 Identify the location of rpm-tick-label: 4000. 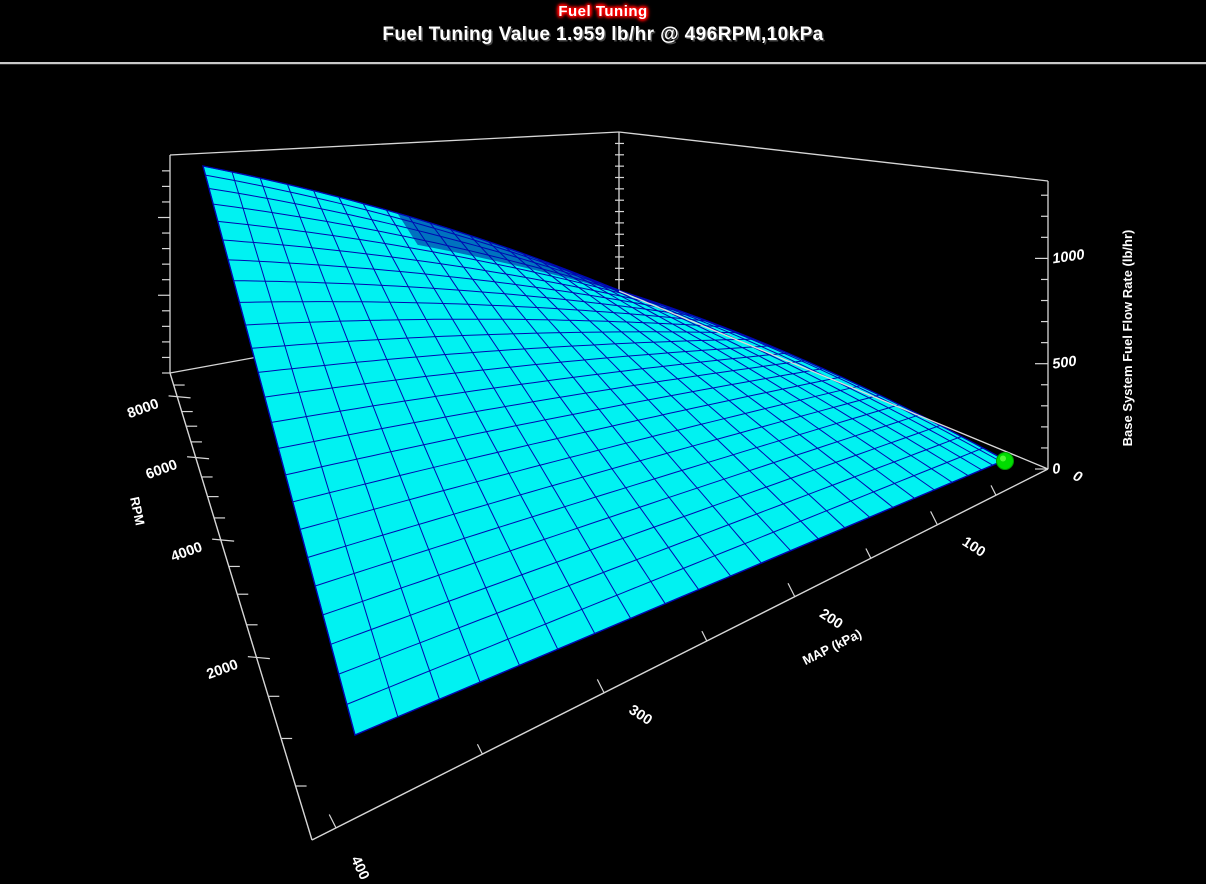
(187, 552).